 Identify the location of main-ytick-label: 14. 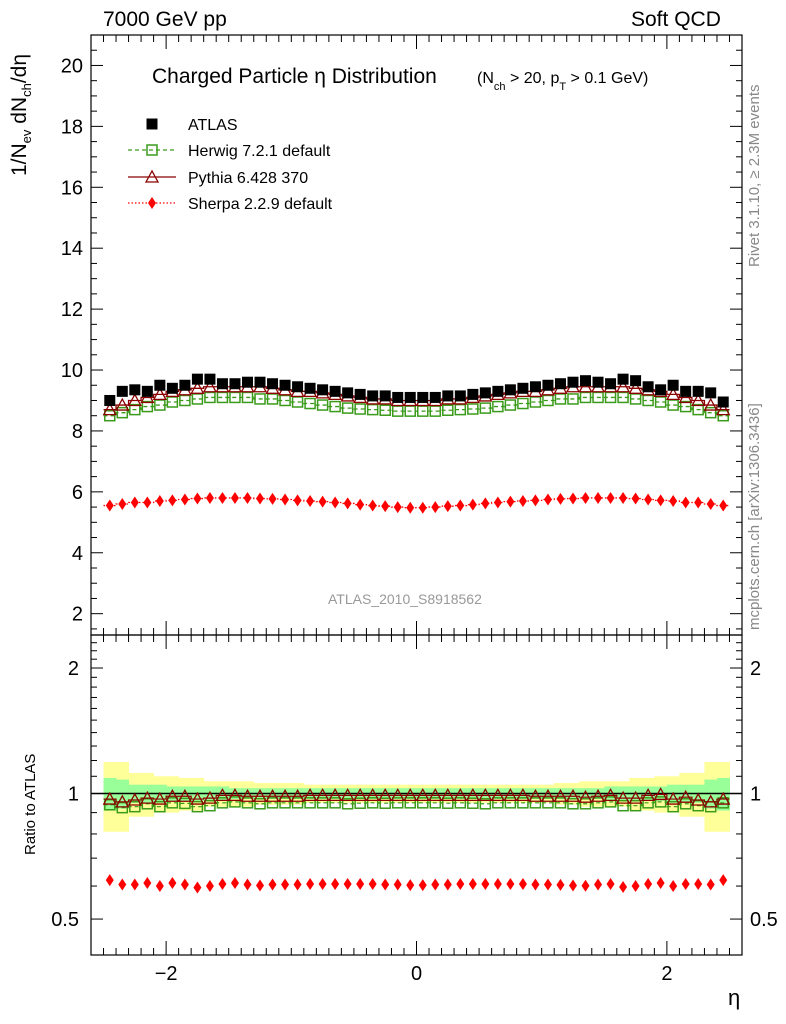
(72, 249).